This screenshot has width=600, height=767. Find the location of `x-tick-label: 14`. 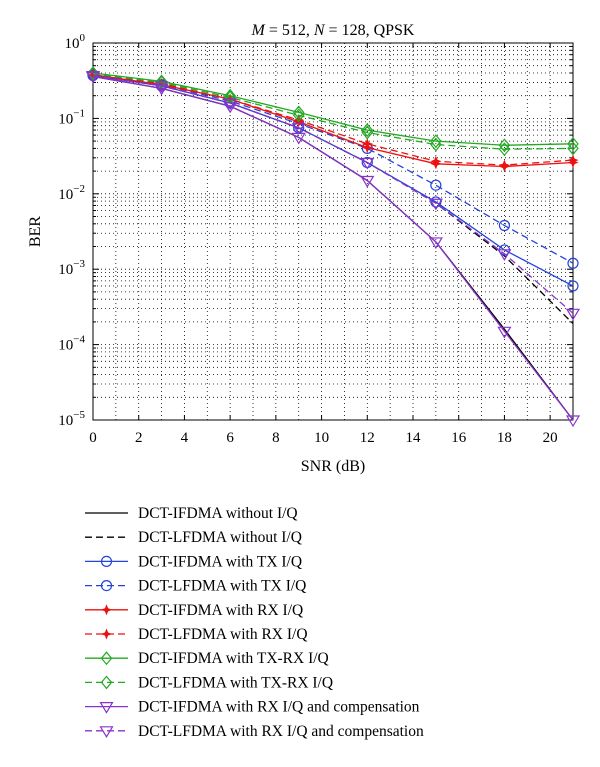

x-tick-label: 14 is located at coordinates (414, 438).